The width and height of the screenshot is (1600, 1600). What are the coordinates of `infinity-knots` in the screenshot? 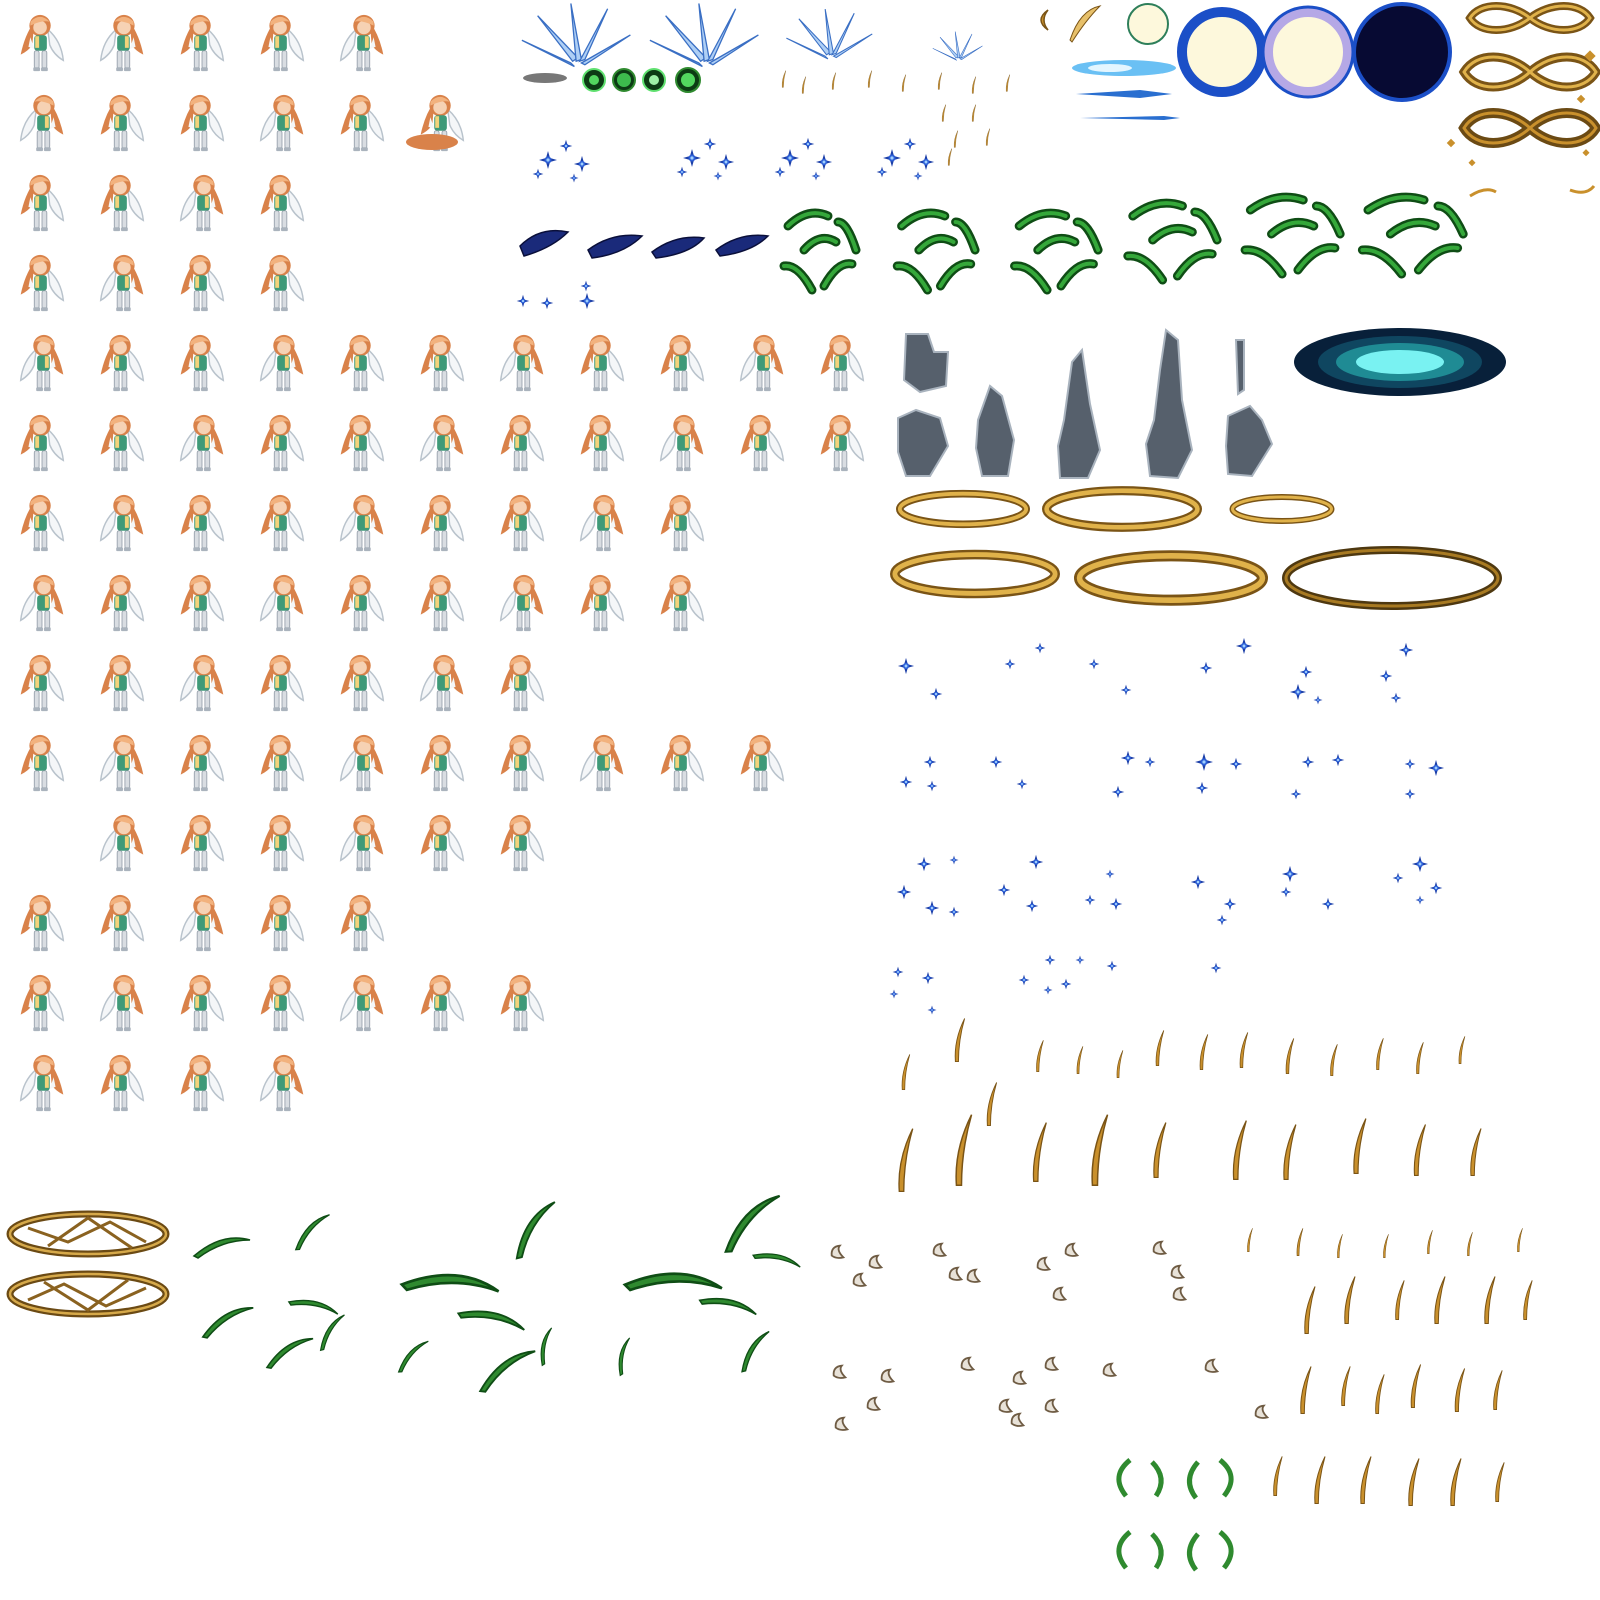 It's located at (1523, 100).